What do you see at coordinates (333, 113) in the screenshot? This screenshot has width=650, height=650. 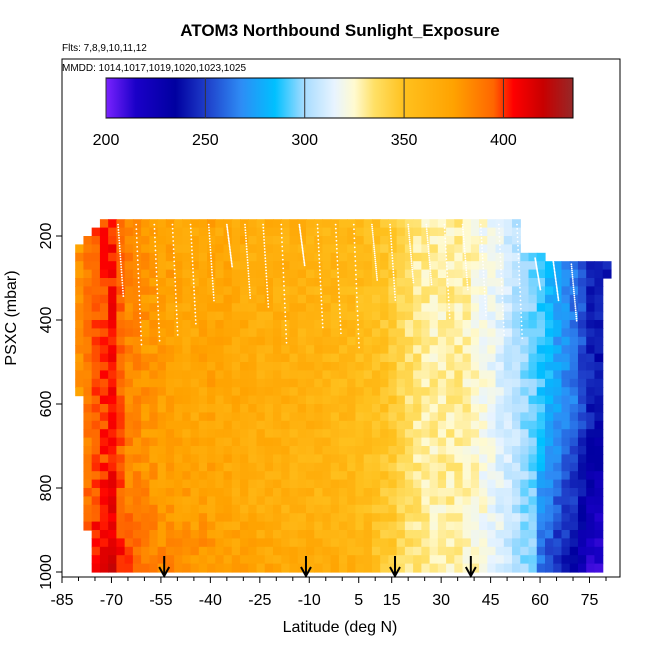 I see `colorbar: 200 250 300 350 400` at bounding box center [333, 113].